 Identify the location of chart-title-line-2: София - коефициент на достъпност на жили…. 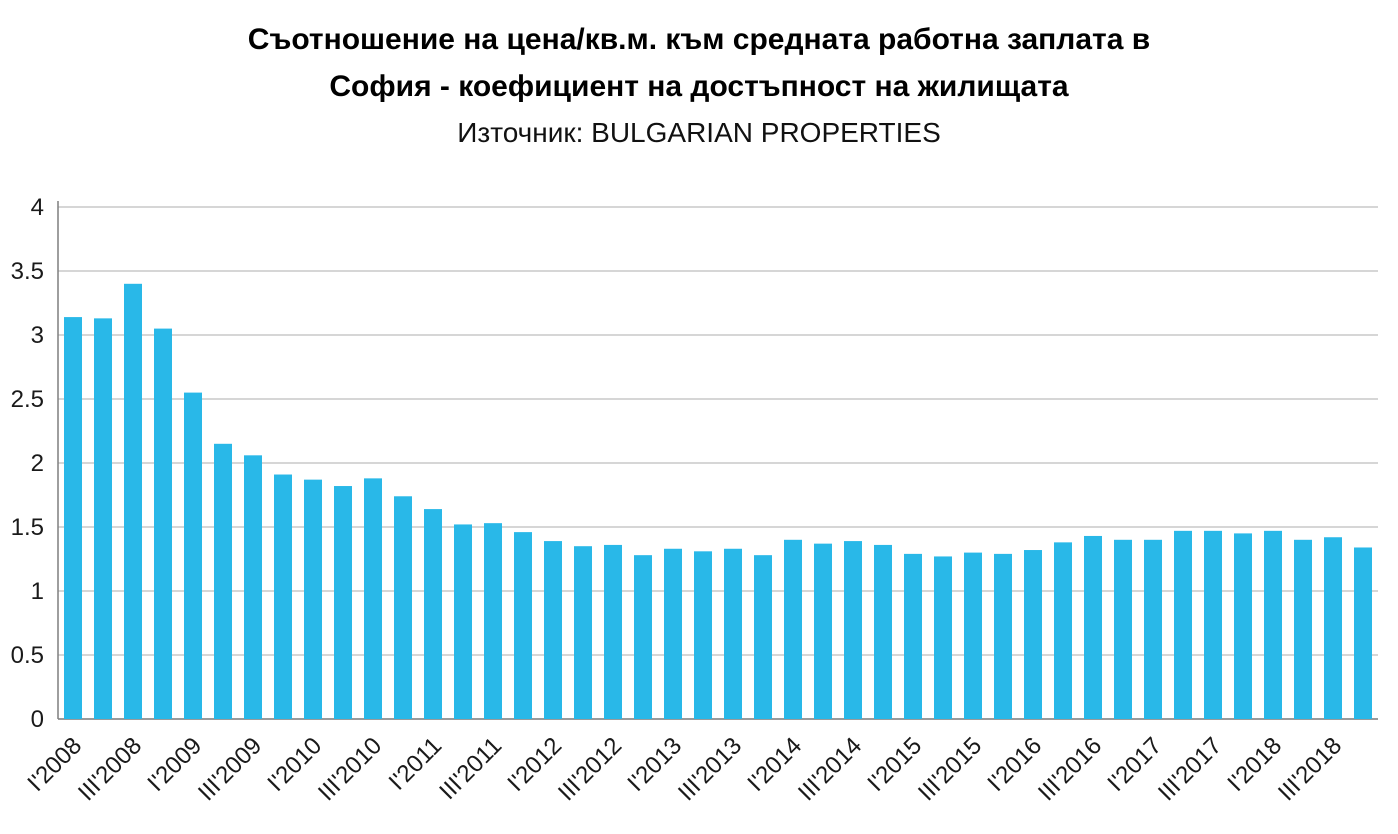
(699, 87).